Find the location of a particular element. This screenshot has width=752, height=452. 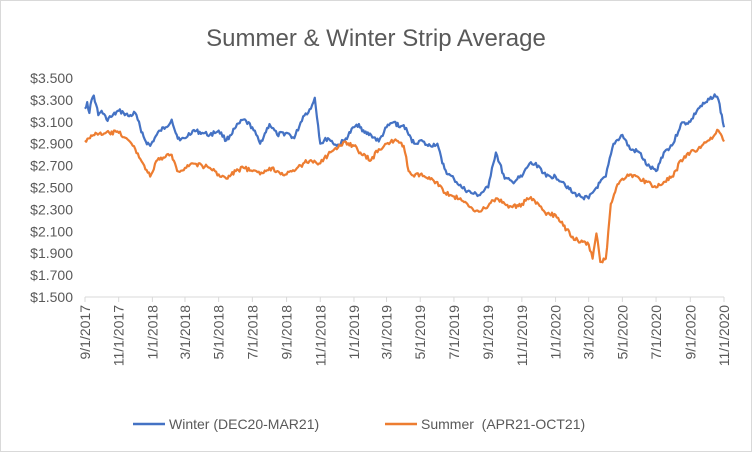

x-tick-label: 3/1/2020 is located at coordinates (589, 332).